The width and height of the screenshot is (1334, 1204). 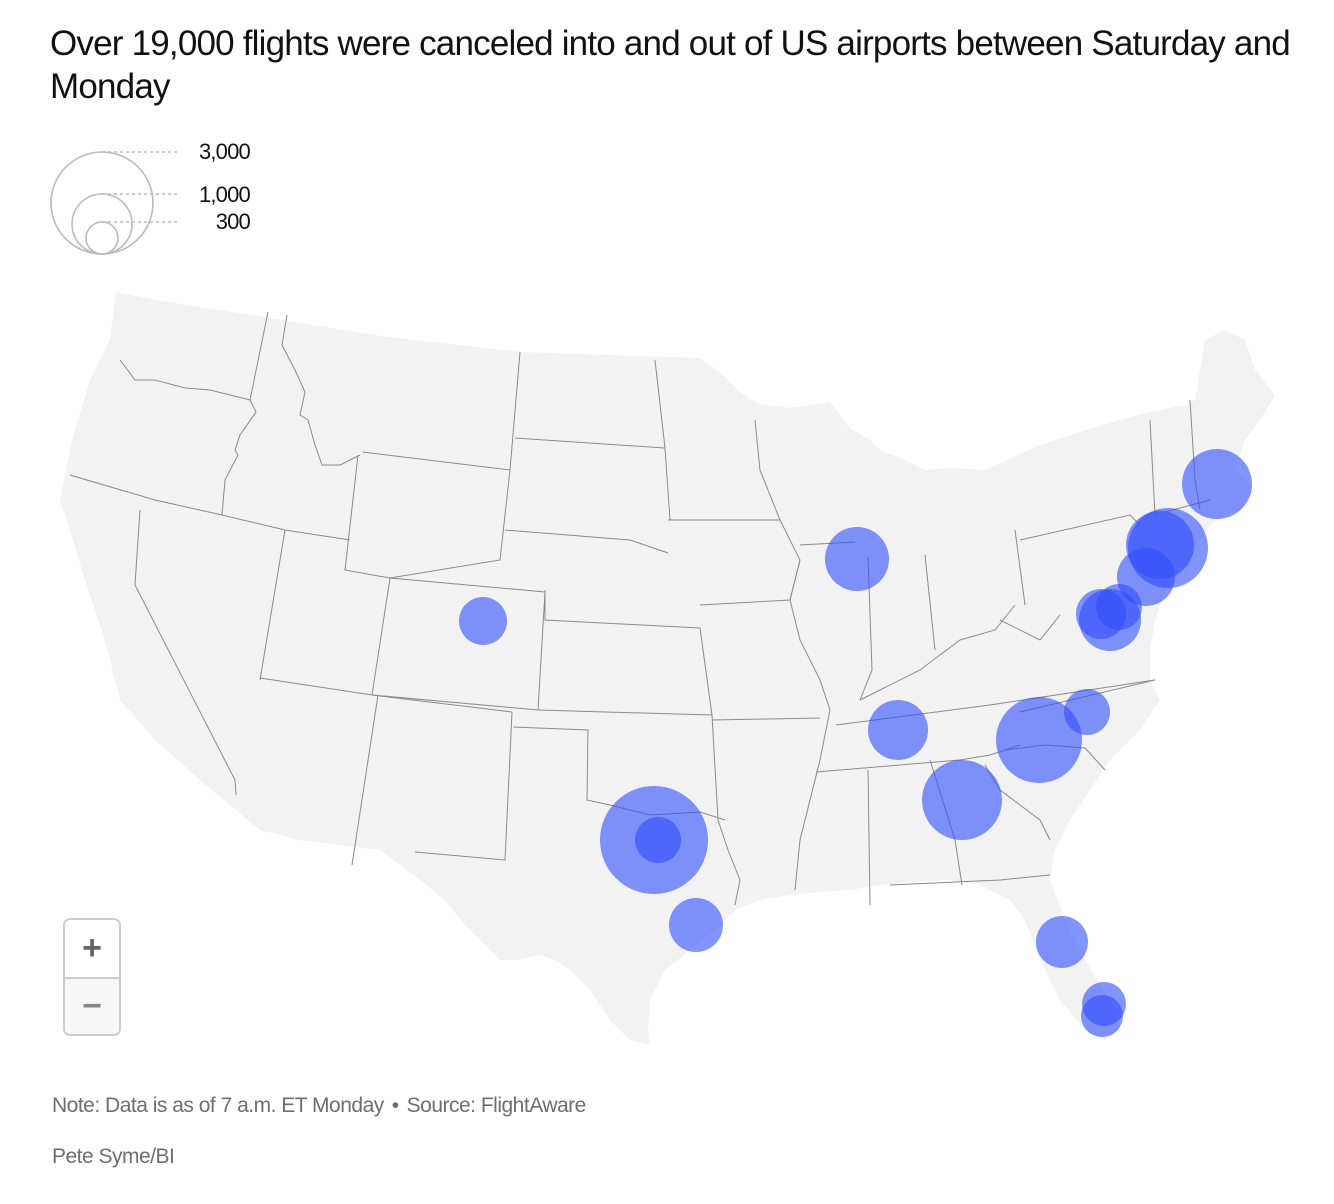 I want to click on legend-circles, so click(x=114, y=203).